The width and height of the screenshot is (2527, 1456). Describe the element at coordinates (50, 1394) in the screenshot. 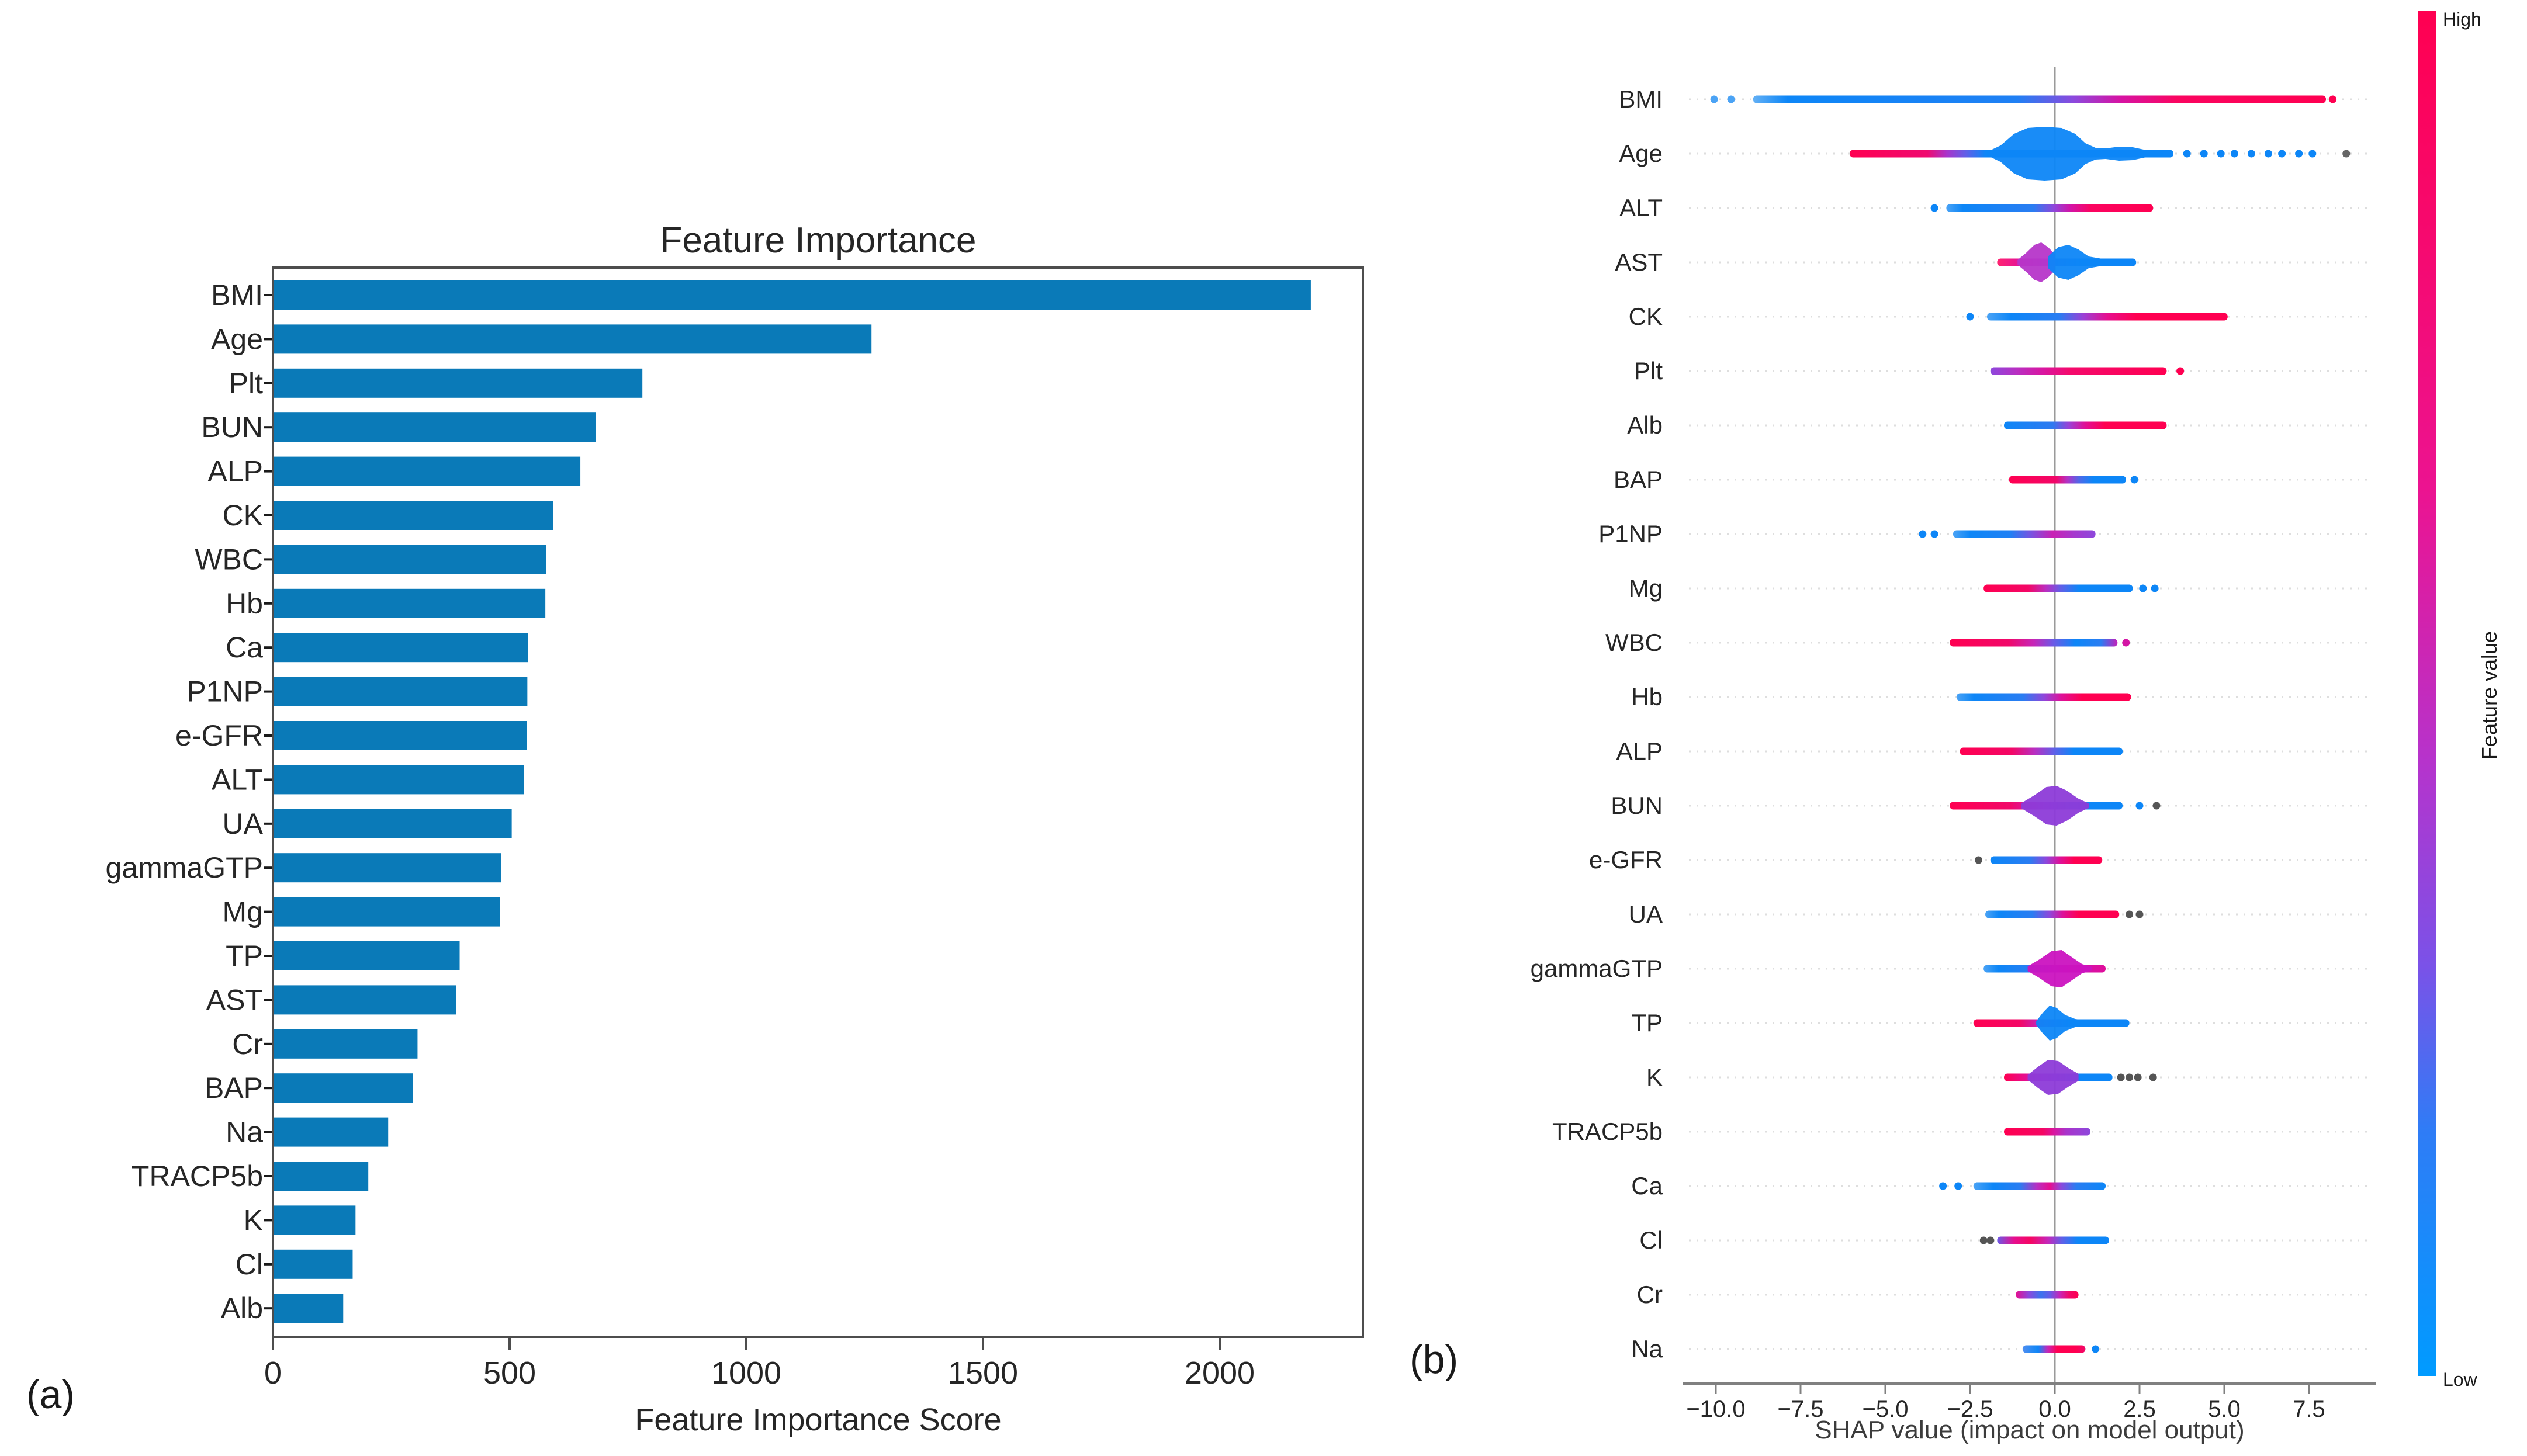

I see `panel-a-letter: (a)` at that location.